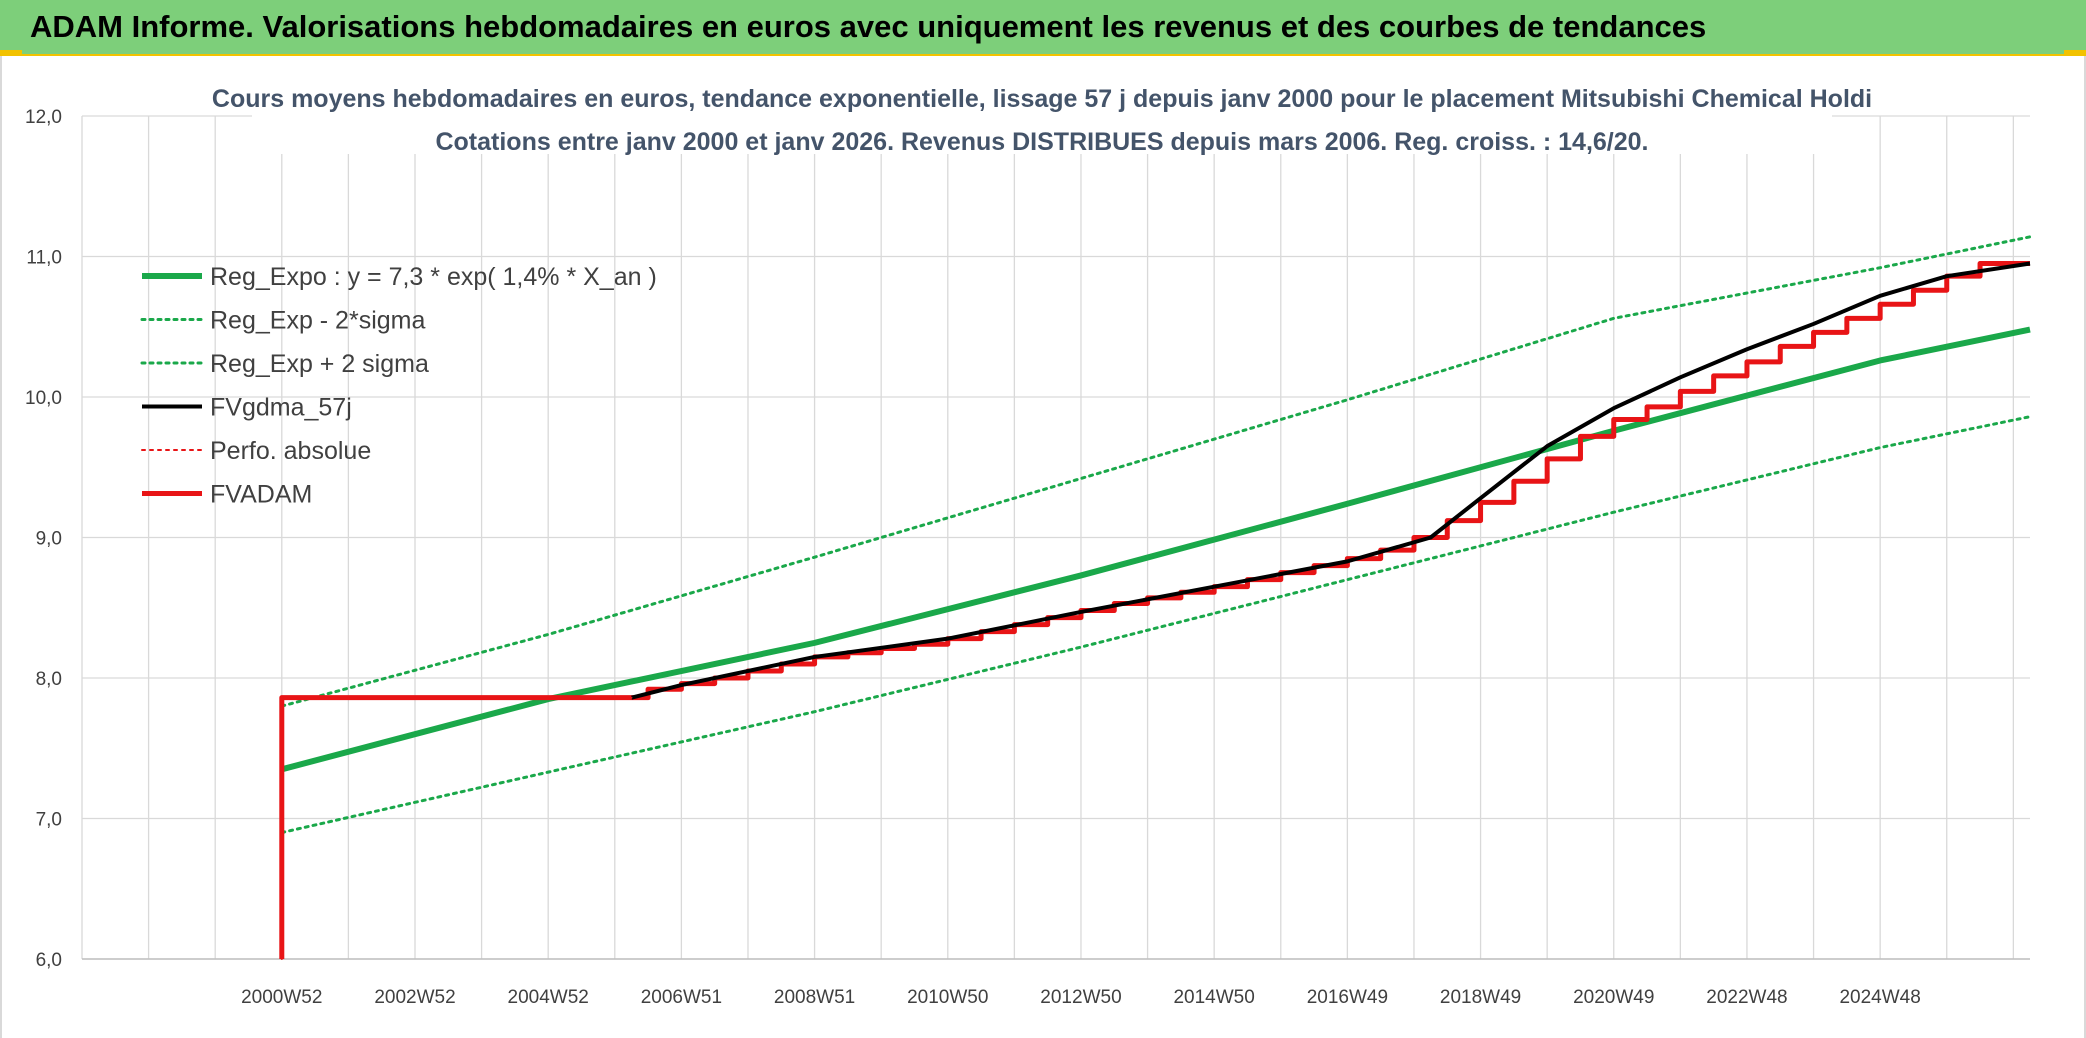 The image size is (2086, 1038). I want to click on legend-label: Reg_Exp + 2 sigma, so click(319, 364).